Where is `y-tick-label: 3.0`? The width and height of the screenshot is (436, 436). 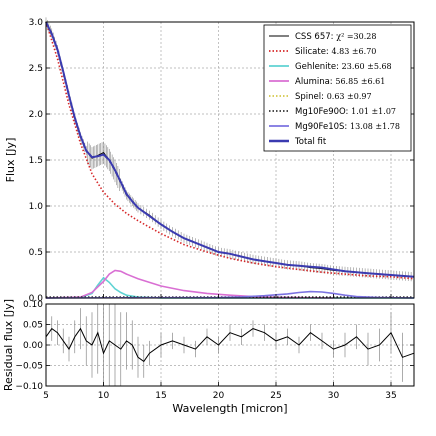
y-tick-label: 3.0 is located at coordinates (36, 23).